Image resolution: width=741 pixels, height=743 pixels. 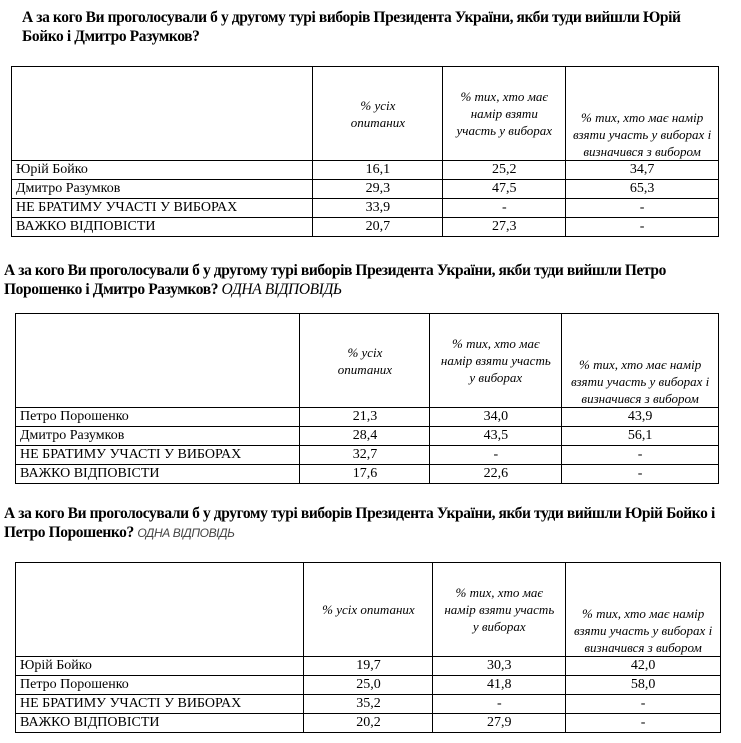 I want to click on table-row: Дмитро Разумков 29,3 47,5 65,3, so click(x=364, y=189).